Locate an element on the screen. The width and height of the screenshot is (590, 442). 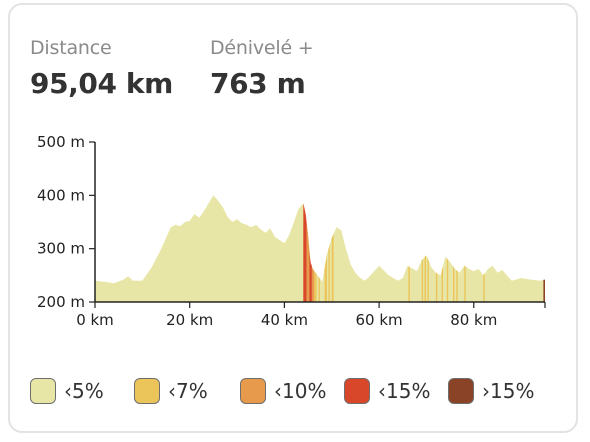
legend-label-under-7: ‹7% is located at coordinates (188, 391).